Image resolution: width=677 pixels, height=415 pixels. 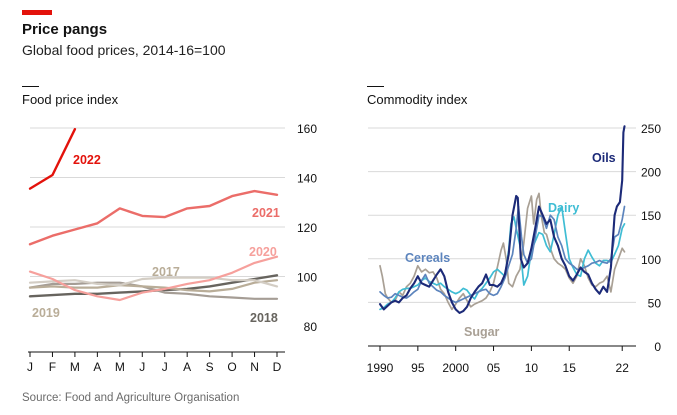 What do you see at coordinates (153, 290) in the screenshot?
I see `series-line-2018` at bounding box center [153, 290].